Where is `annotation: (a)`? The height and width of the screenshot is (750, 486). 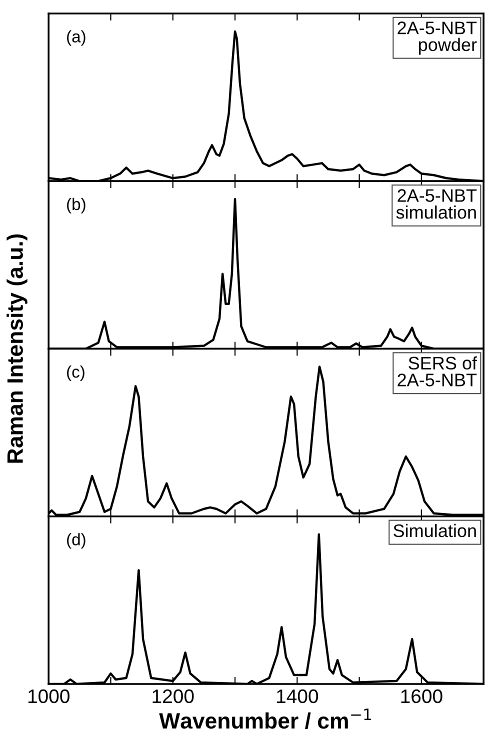
annotation: (a) is located at coordinates (76, 38).